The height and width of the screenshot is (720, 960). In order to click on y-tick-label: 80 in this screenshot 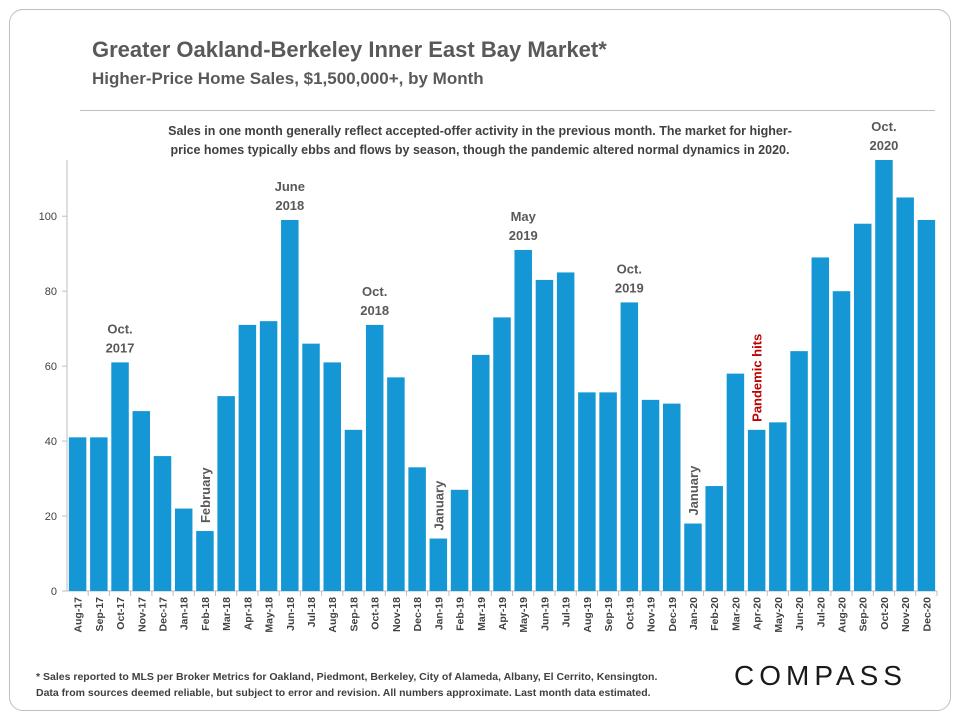, I will do `click(51, 292)`.